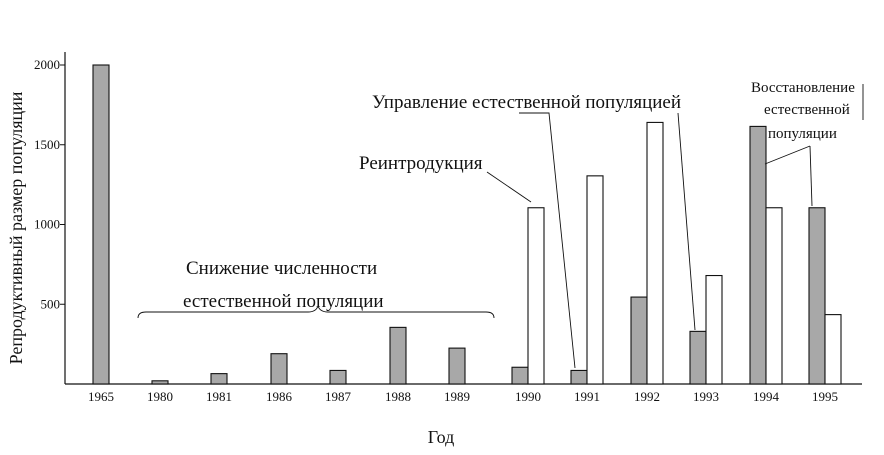 The image size is (884, 455). What do you see at coordinates (283, 301) in the screenshot?
I see `decline-label-line2: естественной популяции` at bounding box center [283, 301].